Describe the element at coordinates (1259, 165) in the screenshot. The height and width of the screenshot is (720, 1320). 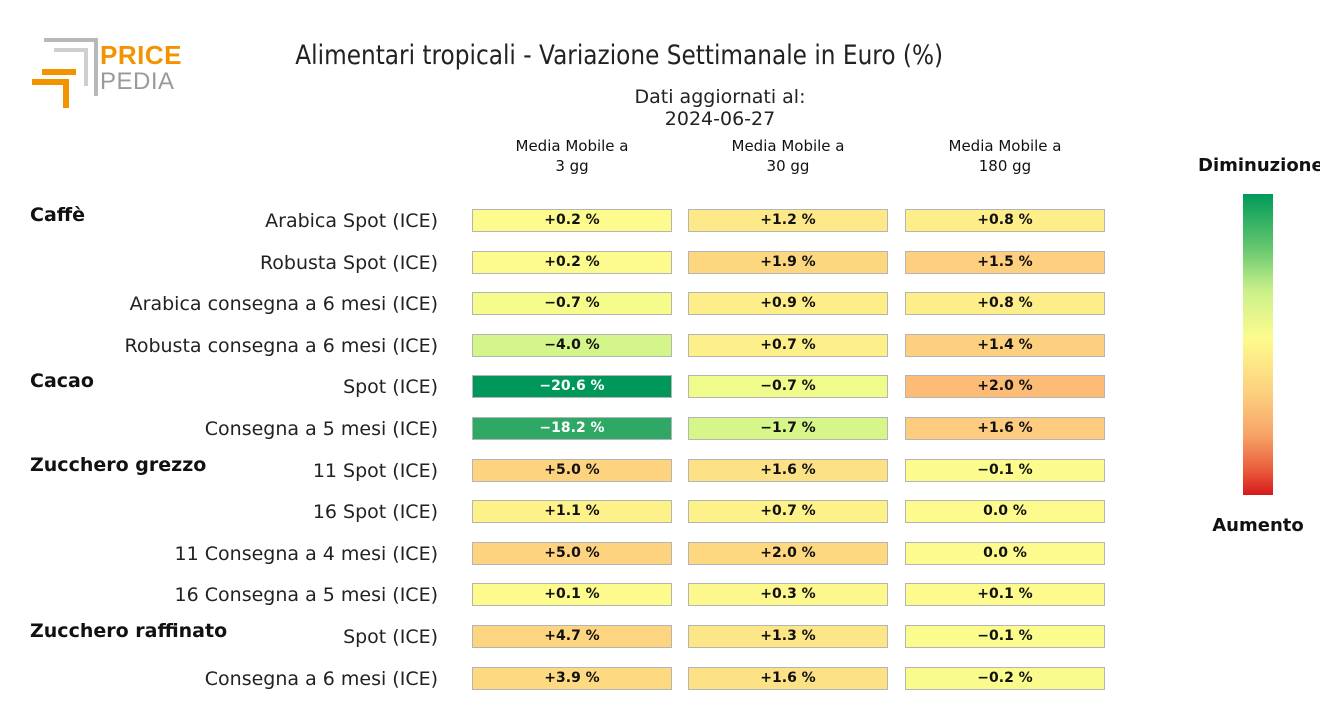
I see `legend-top-label: Diminuzione` at that location.